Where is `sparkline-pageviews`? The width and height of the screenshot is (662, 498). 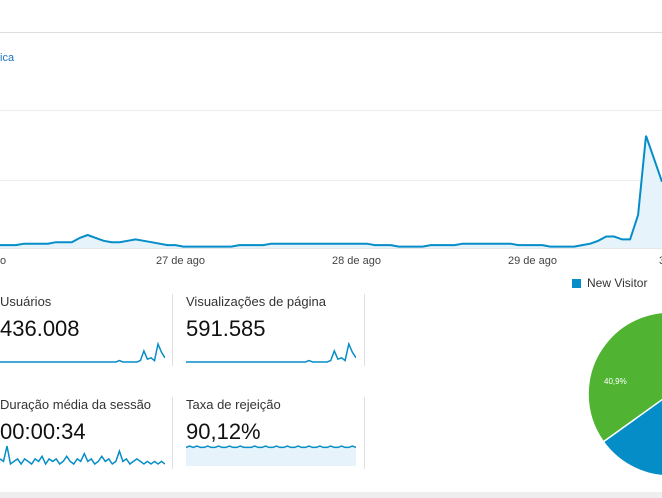
sparkline-pageviews is located at coordinates (271, 352).